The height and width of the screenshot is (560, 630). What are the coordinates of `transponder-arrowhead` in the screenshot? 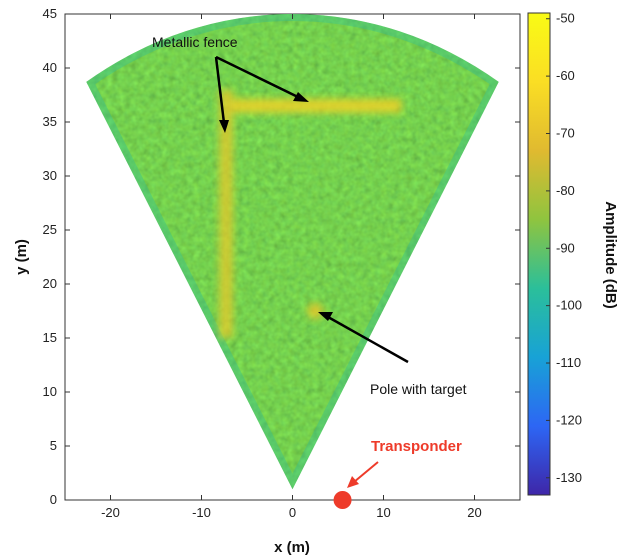 It's located at (353, 482).